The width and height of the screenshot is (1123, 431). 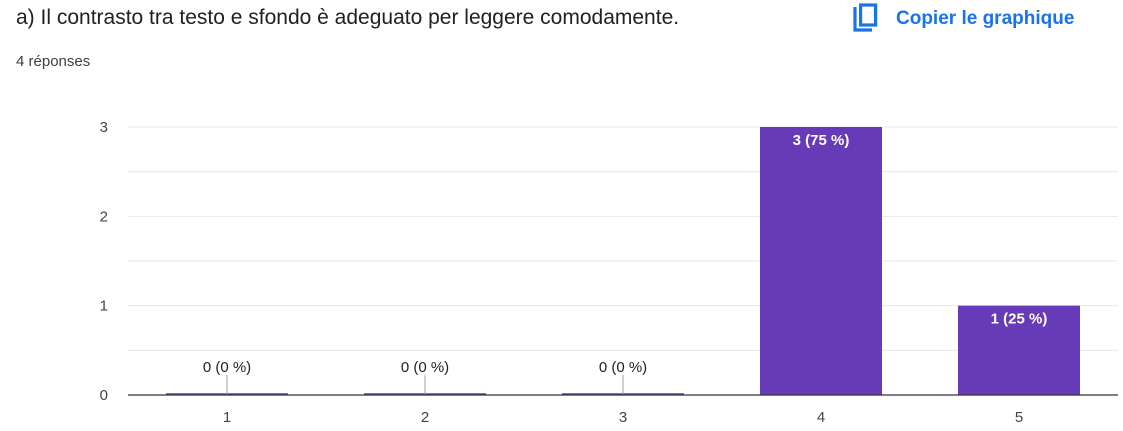 I want to click on copy-chart-button: Copier le graphique, so click(x=963, y=19).